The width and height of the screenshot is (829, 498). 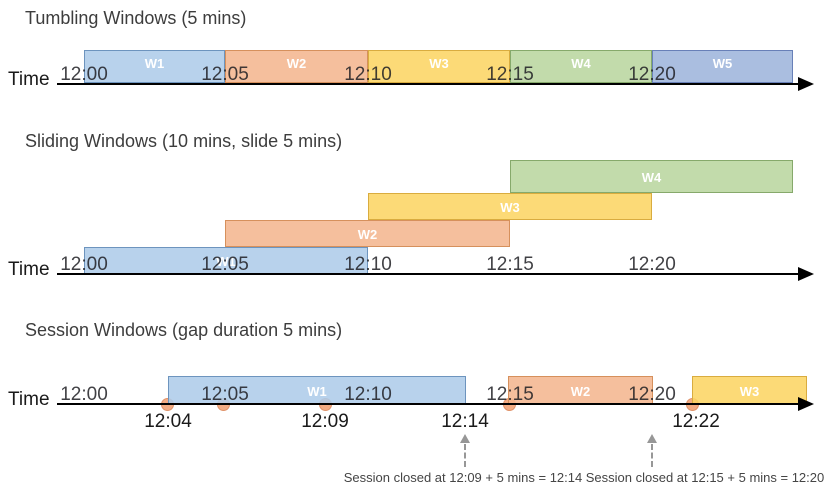 I want to click on sliding-windows-window-label: W4, so click(x=651, y=177).